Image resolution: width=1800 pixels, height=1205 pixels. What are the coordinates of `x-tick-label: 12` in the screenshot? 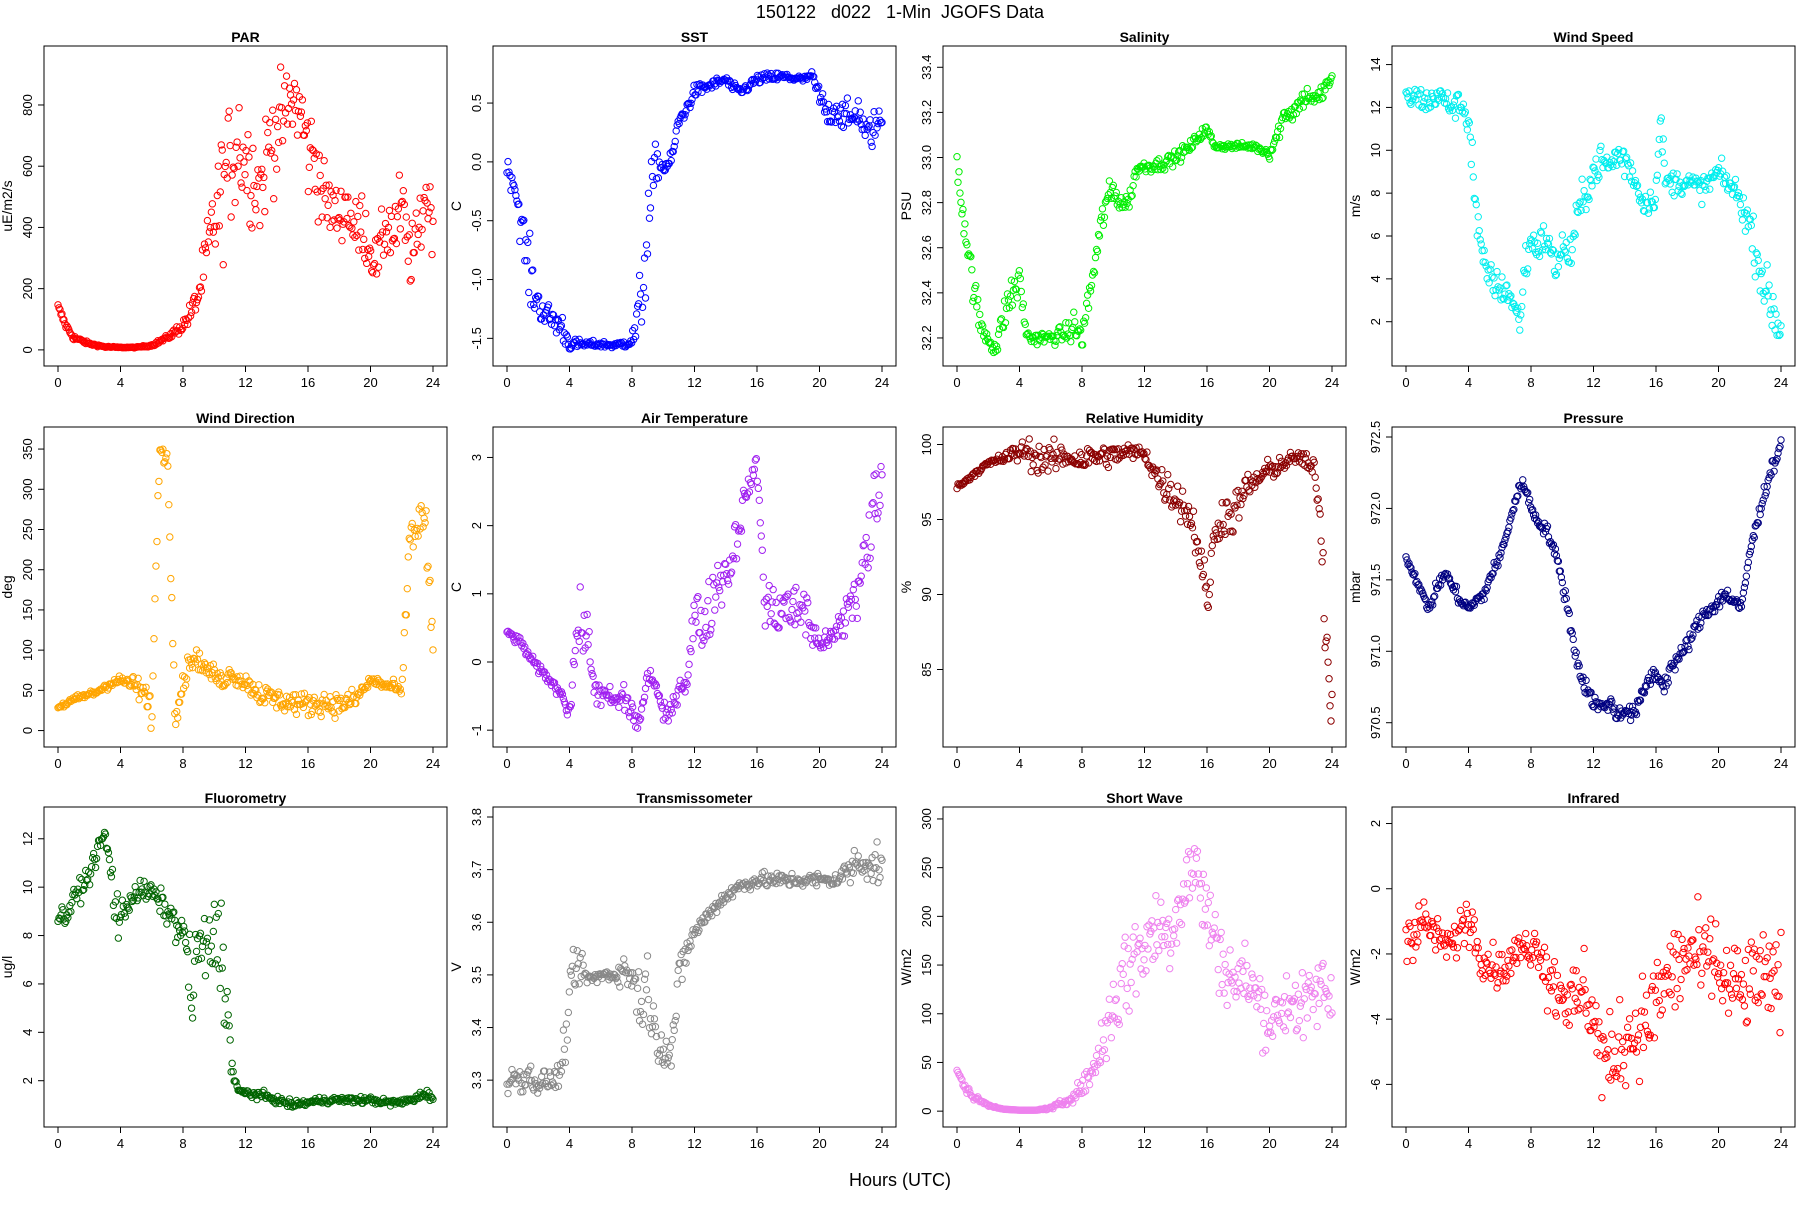 It's located at (245, 763).